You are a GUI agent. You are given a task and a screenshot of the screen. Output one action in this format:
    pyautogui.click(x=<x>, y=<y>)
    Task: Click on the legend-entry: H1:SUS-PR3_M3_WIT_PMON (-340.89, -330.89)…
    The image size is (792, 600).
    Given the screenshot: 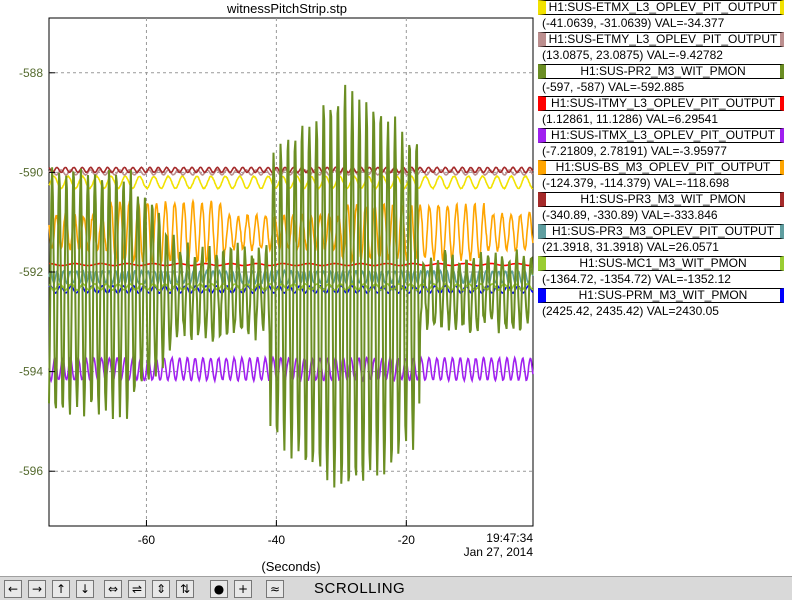 What is the action you would take?
    pyautogui.click(x=664, y=208)
    